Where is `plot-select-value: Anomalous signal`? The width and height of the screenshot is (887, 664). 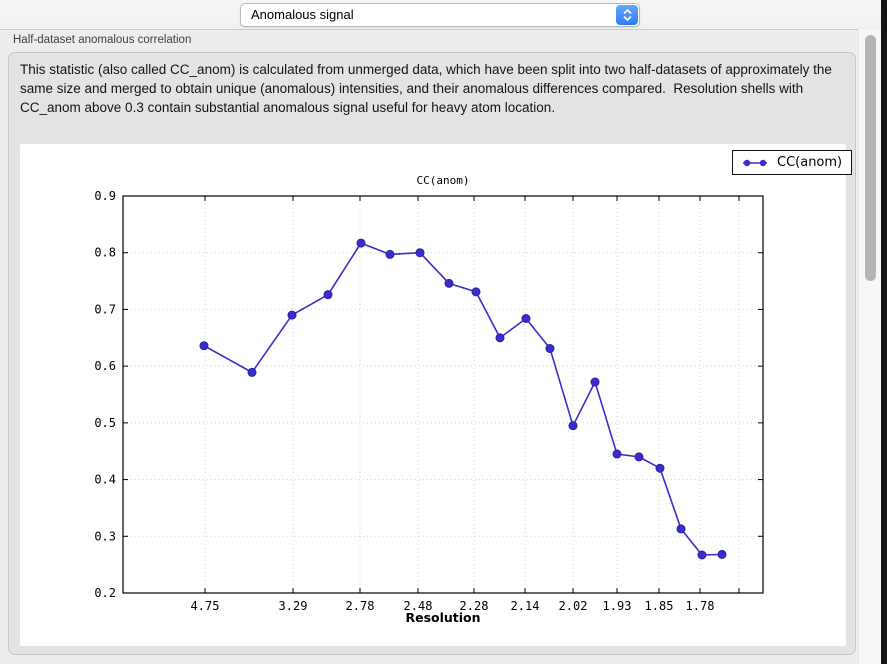 plot-select-value: Anomalous signal is located at coordinates (302, 14).